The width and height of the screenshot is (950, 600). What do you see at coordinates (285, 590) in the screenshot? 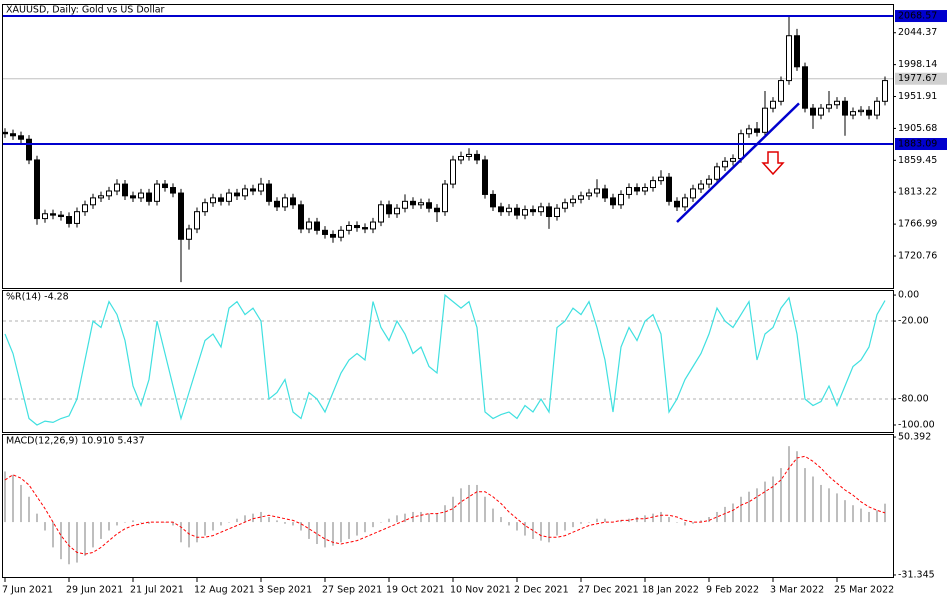
I see `x-tick-label: 3 Sep 2021` at bounding box center [285, 590].